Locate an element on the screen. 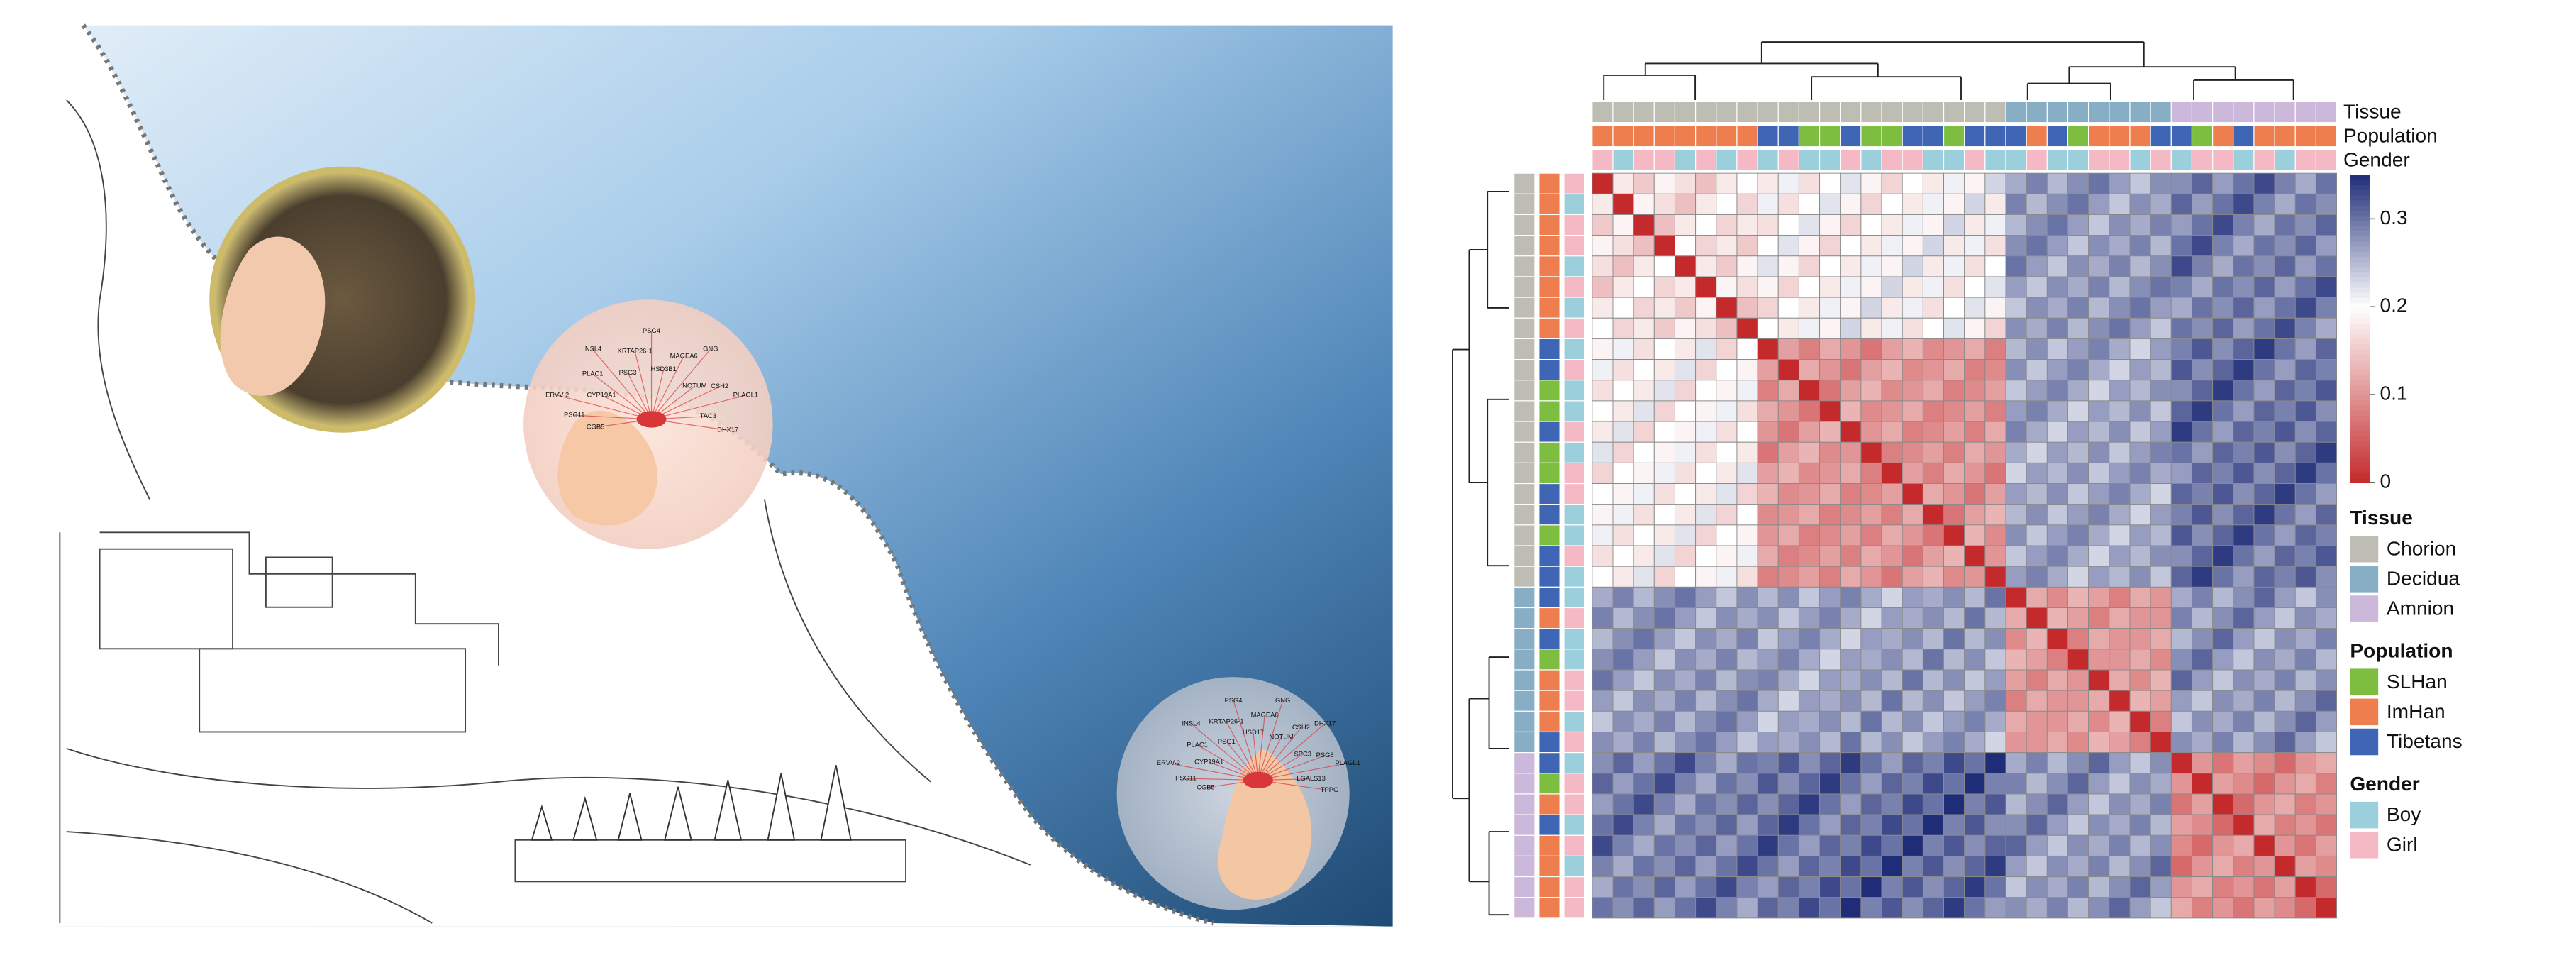  gene-label: GNG is located at coordinates (1282, 701).